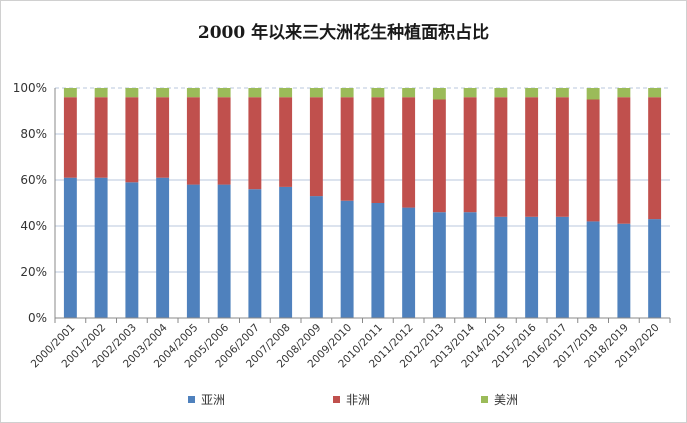 The width and height of the screenshot is (687, 423). I want to click on legend-label: 美洲, so click(506, 400).